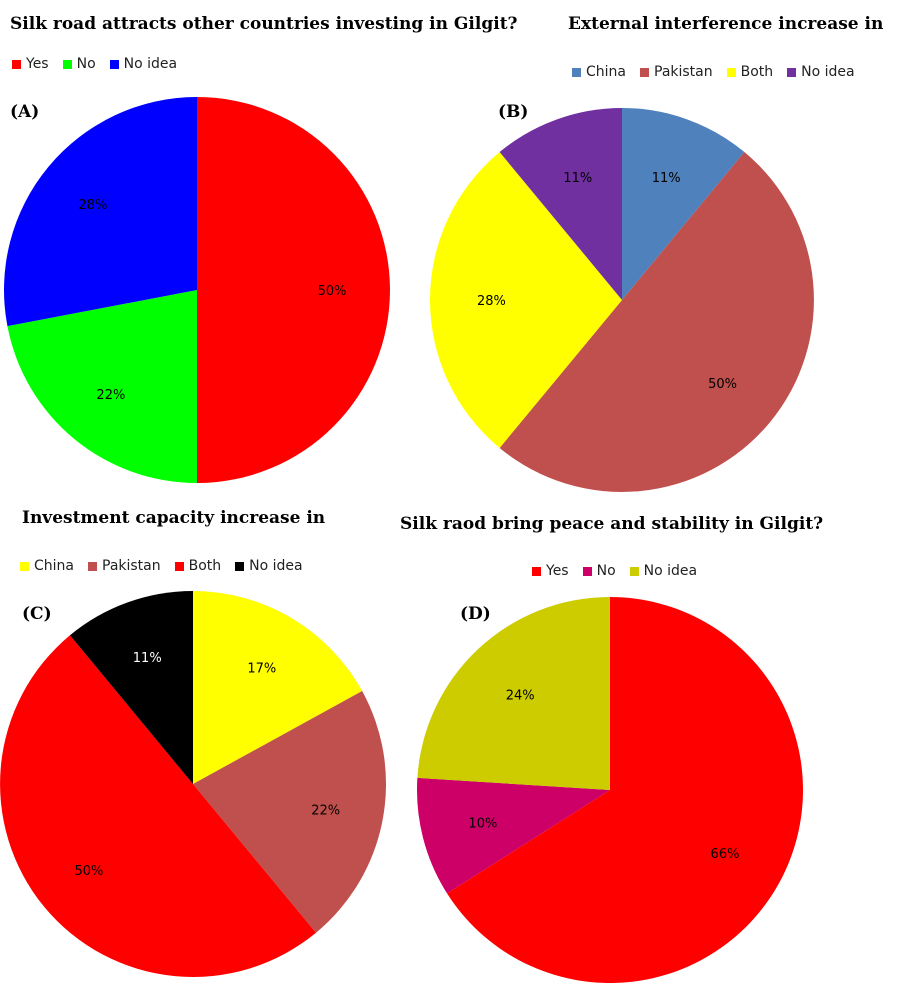 The image size is (909, 985). I want to click on chart-d-panel-label: (D), so click(475, 614).